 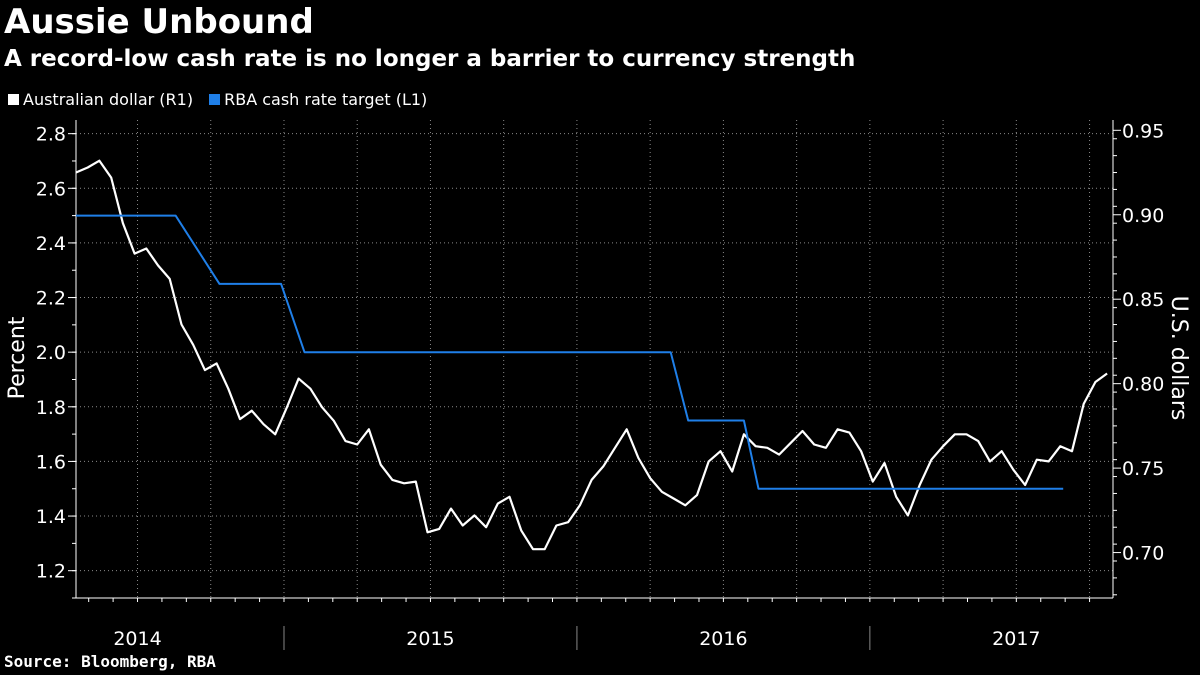 What do you see at coordinates (1143, 131) in the screenshot?
I see `right-tick-label: 0.95` at bounding box center [1143, 131].